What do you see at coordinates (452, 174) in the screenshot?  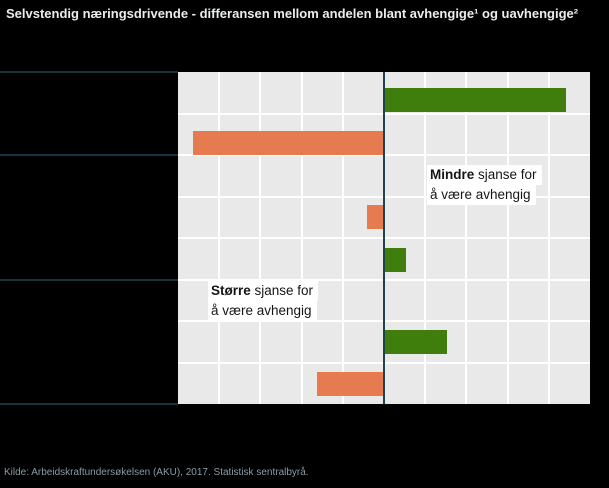 I see `annotation-bold-word: Mindre` at bounding box center [452, 174].